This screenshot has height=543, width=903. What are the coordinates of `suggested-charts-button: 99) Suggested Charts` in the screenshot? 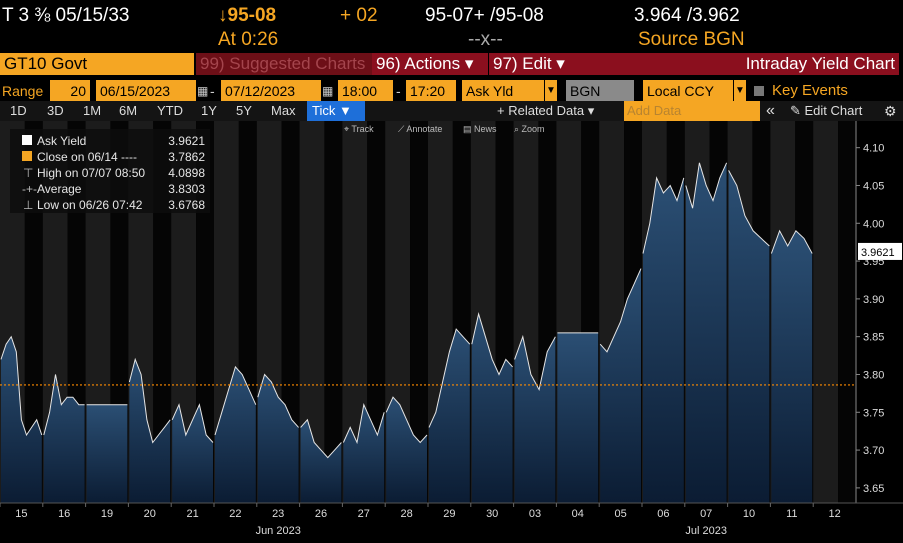 It's located at (284, 64).